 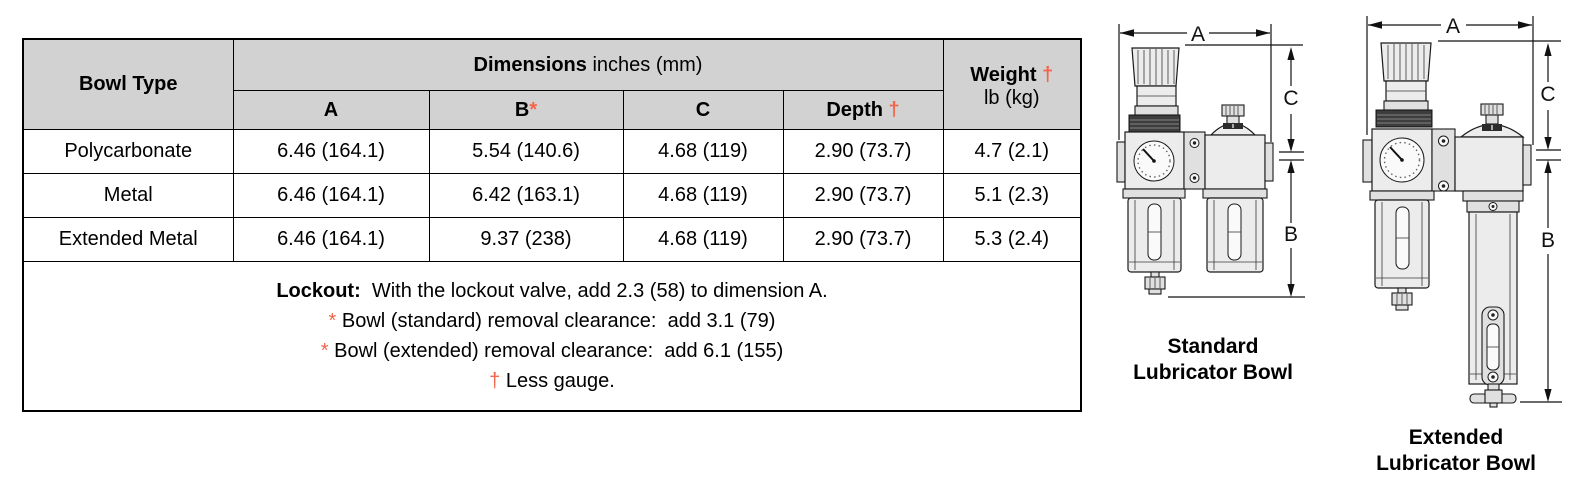 I want to click on extended-lubricator-drawing: A C B, so click(x=1462, y=211).